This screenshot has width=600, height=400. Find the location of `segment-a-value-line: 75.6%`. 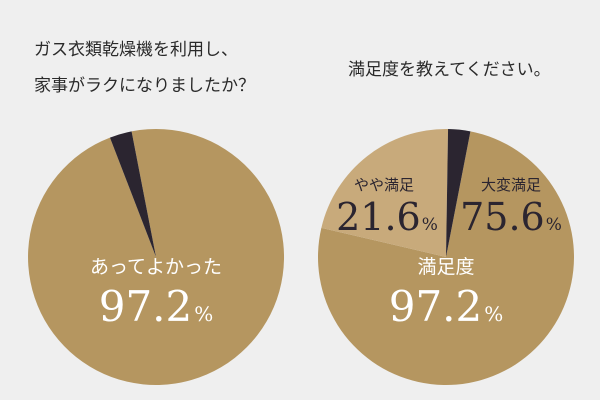

segment-a-value-line: 75.6% is located at coordinates (511, 217).